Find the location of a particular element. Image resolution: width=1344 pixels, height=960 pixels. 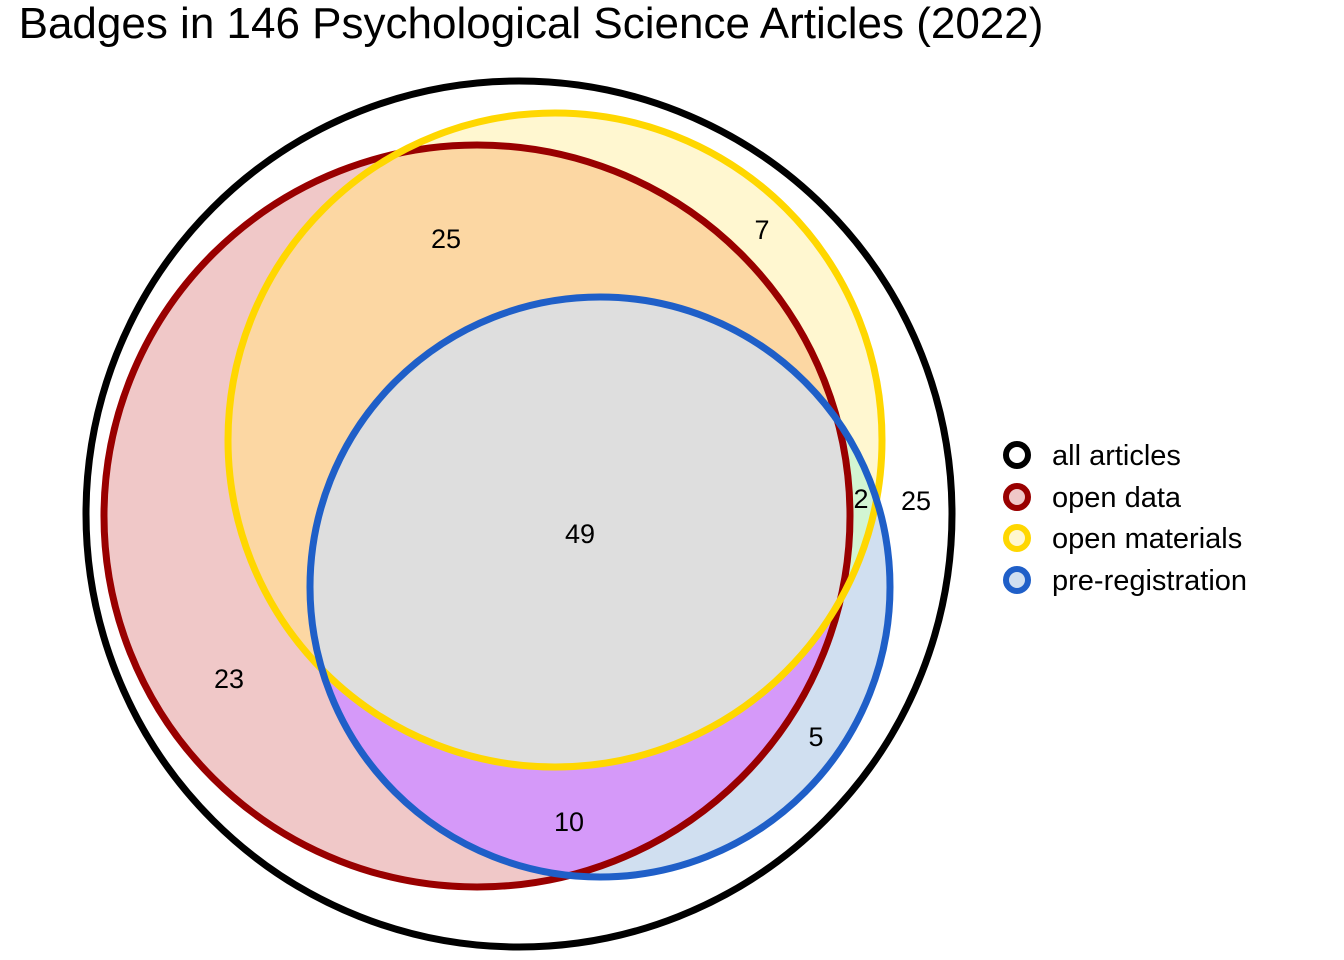

region-label: 2 is located at coordinates (860, 499).